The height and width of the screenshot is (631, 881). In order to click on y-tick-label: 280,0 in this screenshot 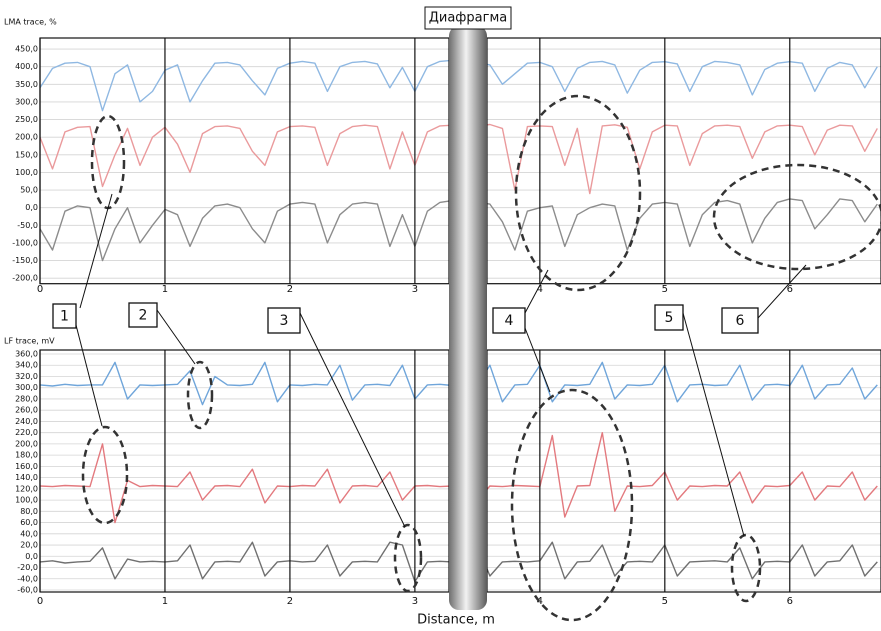, I will do `click(26, 398)`.